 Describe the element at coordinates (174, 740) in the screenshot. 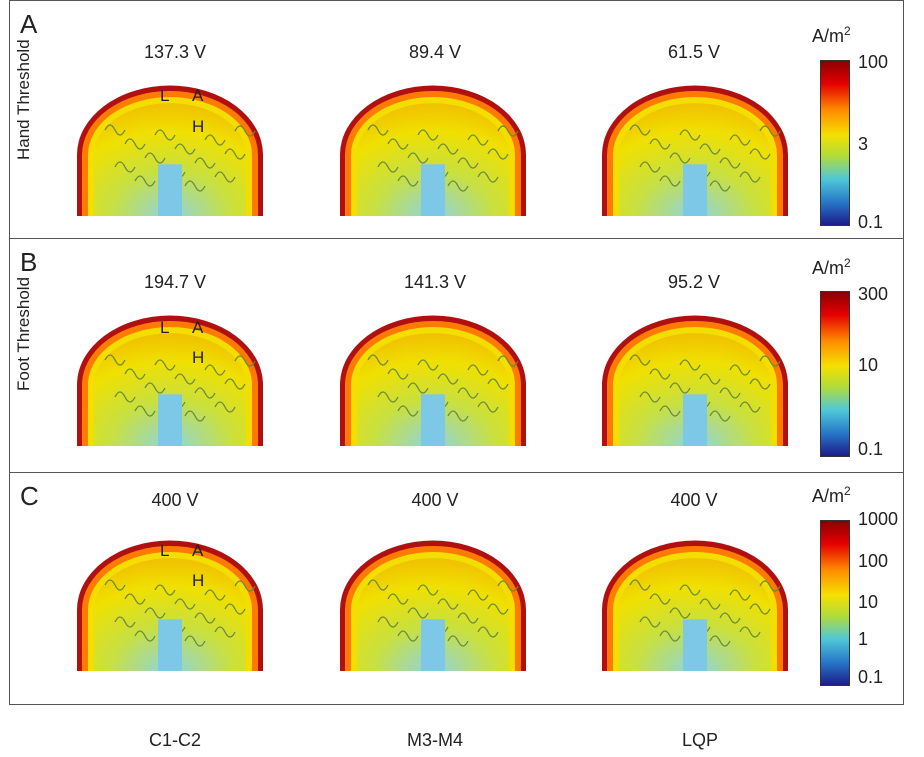

I see `column-label-c1-c2: C1-C2` at that location.